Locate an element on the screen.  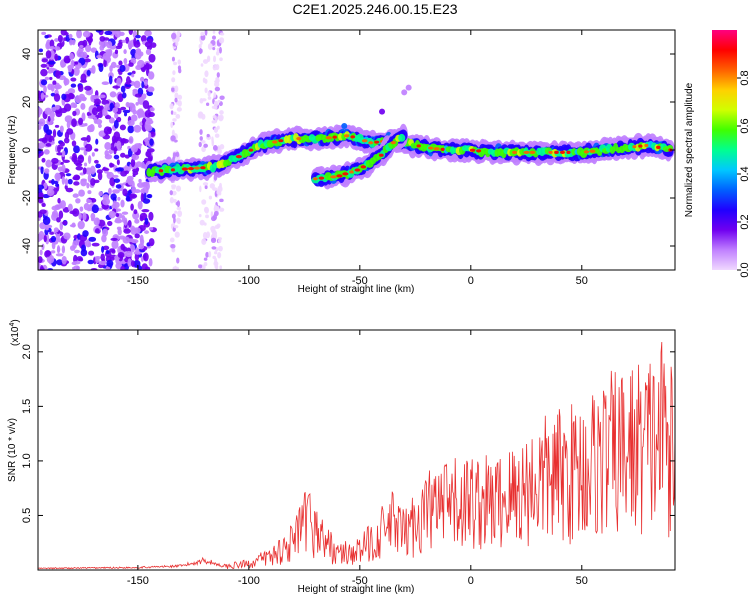
snr-y-tick-label: 1.5 is located at coordinates (27, 406).